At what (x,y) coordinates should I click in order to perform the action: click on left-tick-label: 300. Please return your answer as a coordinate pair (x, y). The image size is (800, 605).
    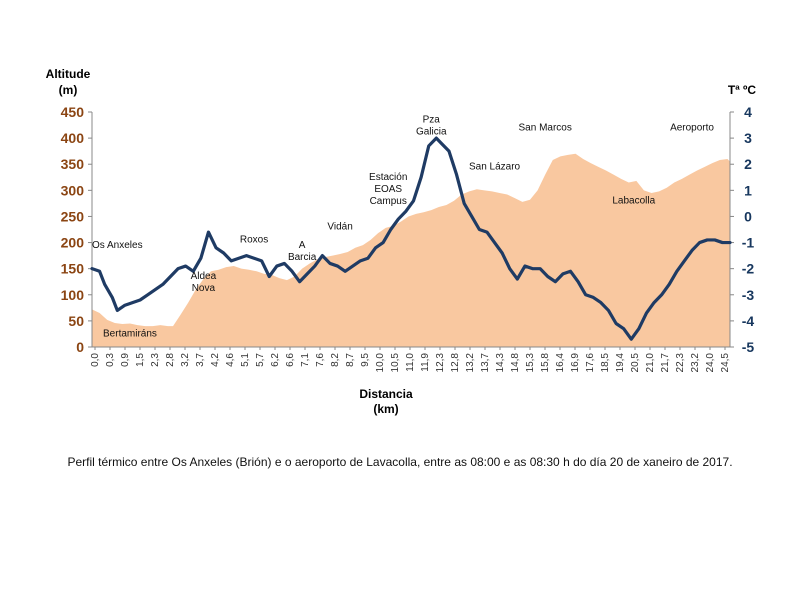
    Looking at the image, I should click on (73, 190).